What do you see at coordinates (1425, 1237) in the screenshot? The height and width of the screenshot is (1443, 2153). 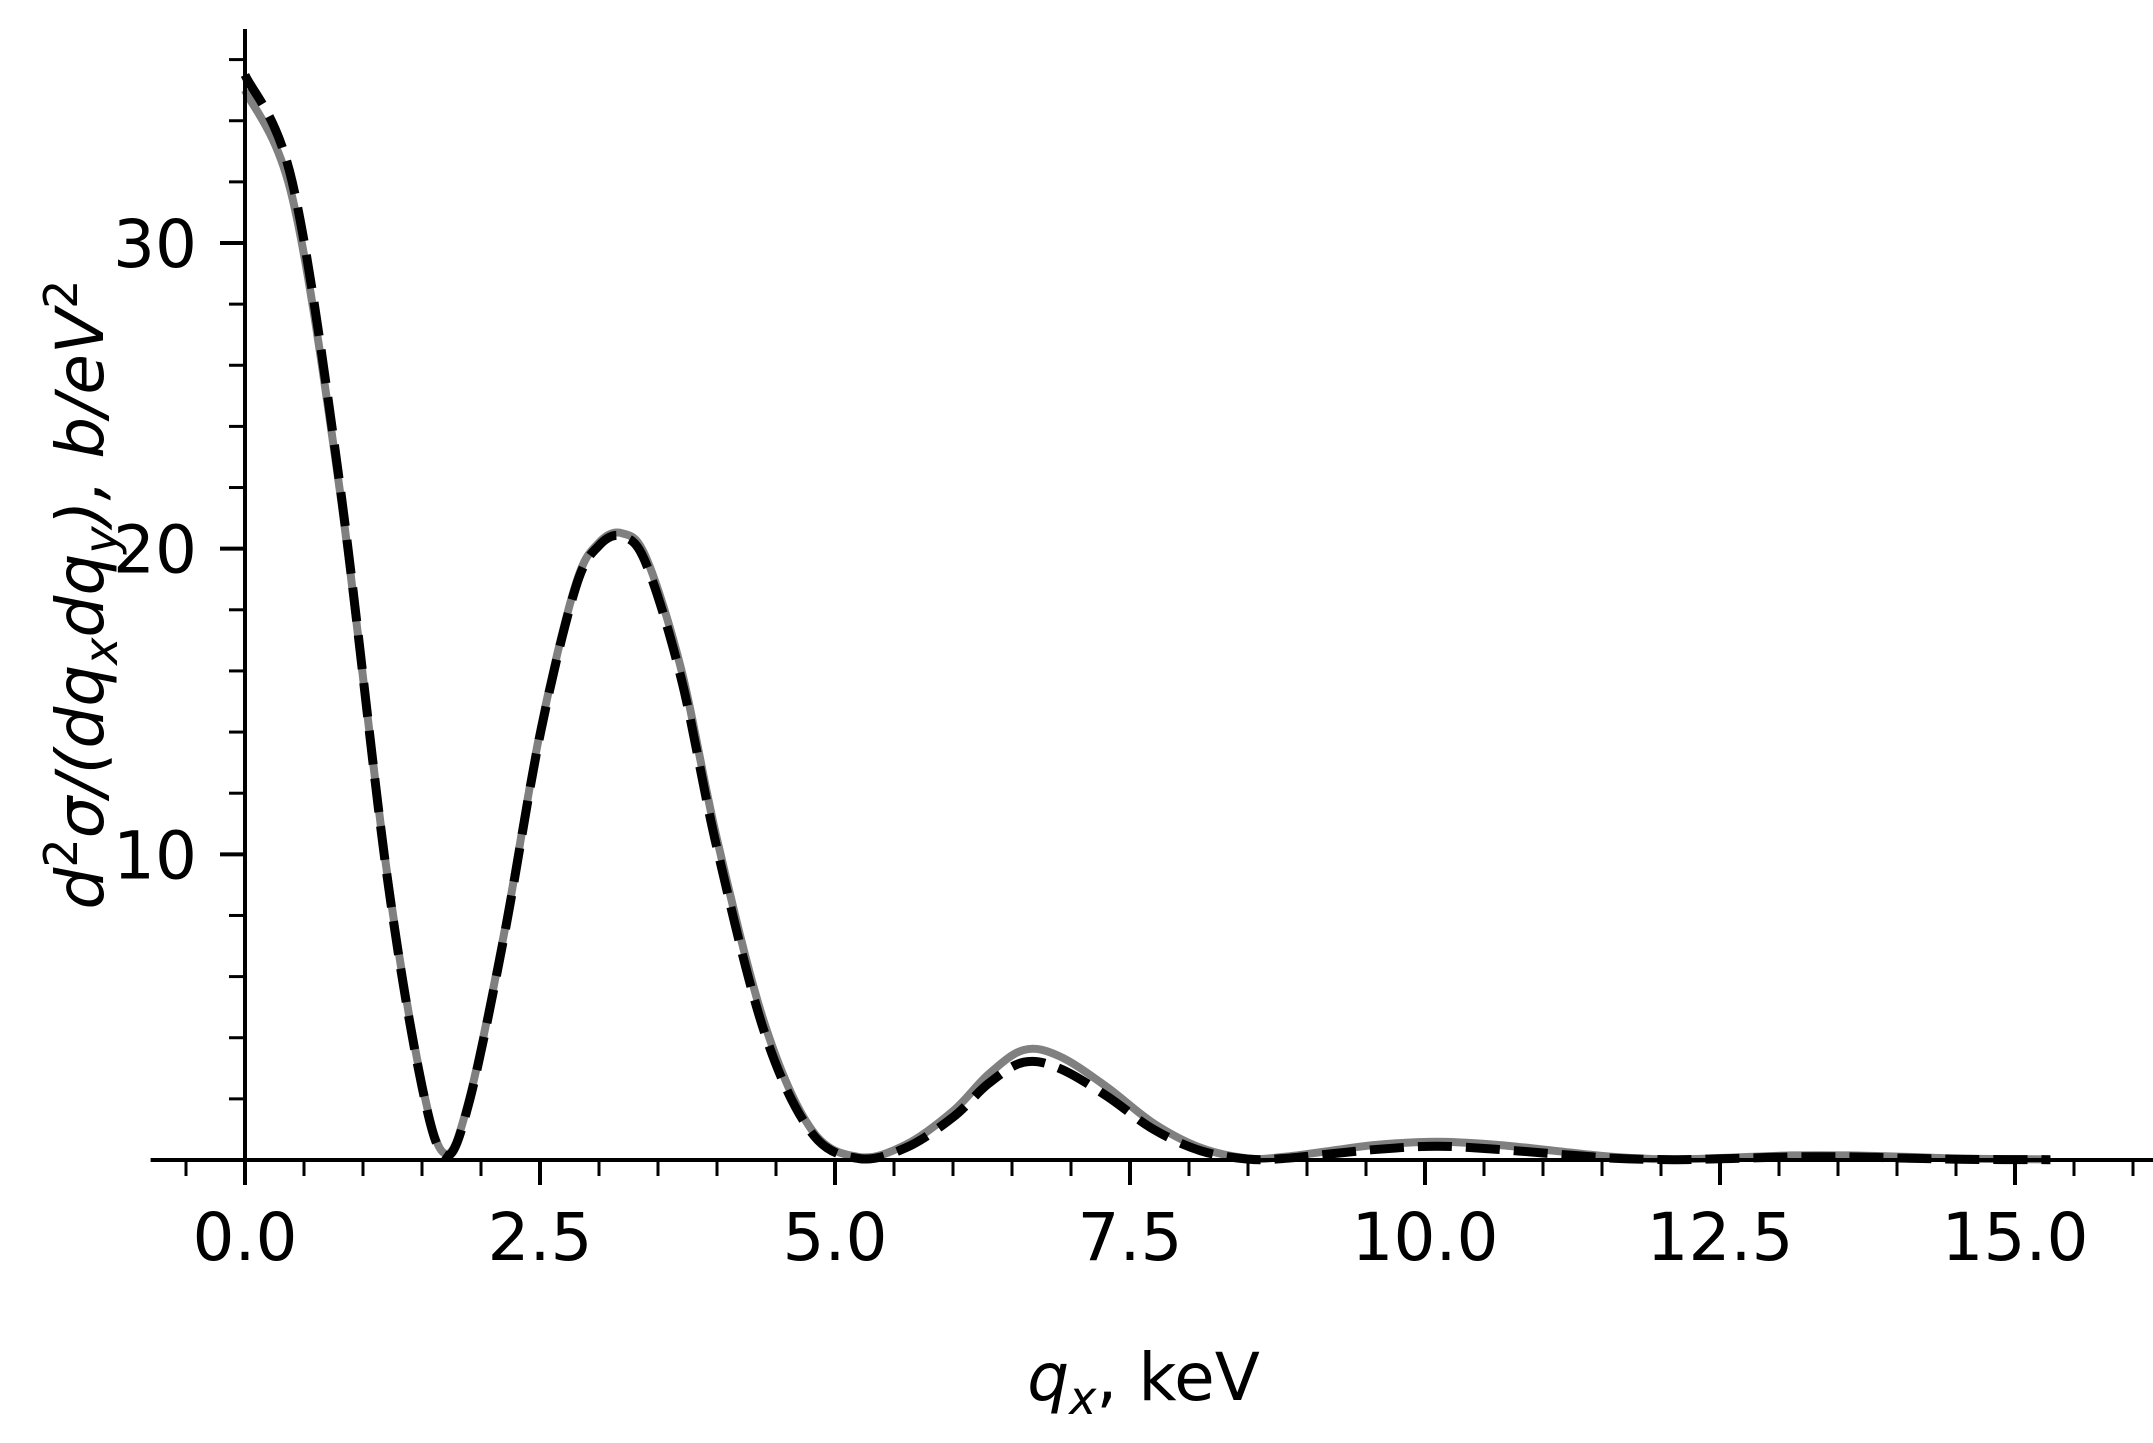 I see `x-tick-label: 10.0` at bounding box center [1425, 1237].